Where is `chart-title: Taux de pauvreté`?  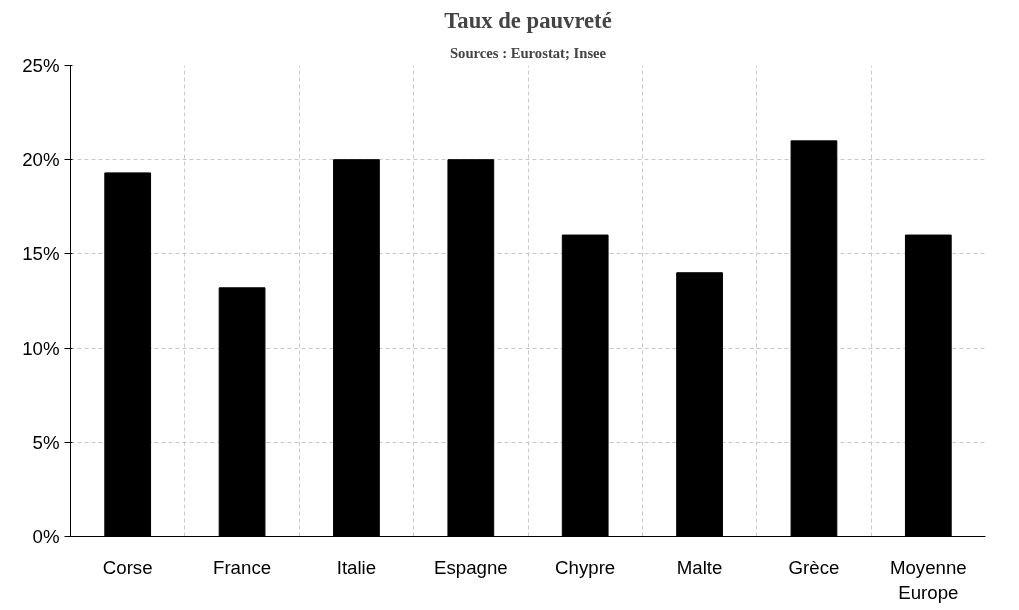
chart-title: Taux de pauvreté is located at coordinates (528, 20).